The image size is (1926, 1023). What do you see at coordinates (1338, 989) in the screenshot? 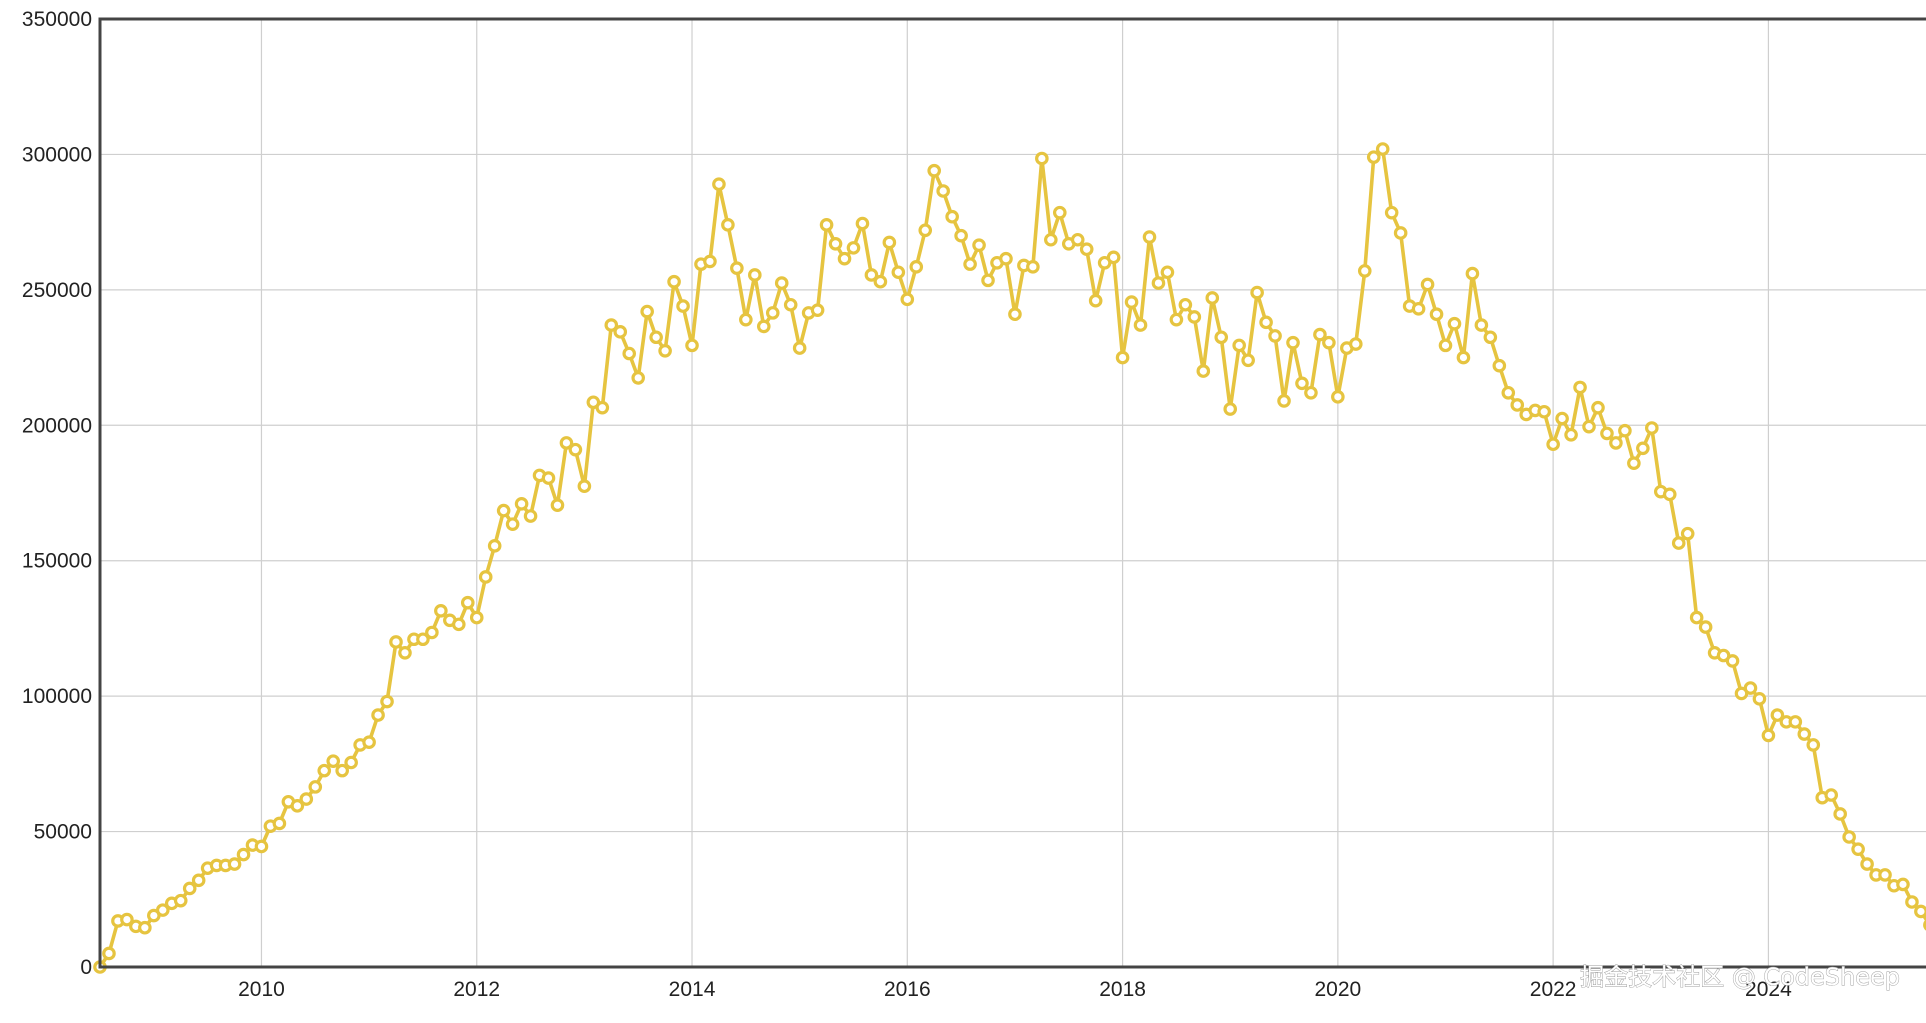
I see `x-tick-label-2020: 2020` at bounding box center [1338, 989].